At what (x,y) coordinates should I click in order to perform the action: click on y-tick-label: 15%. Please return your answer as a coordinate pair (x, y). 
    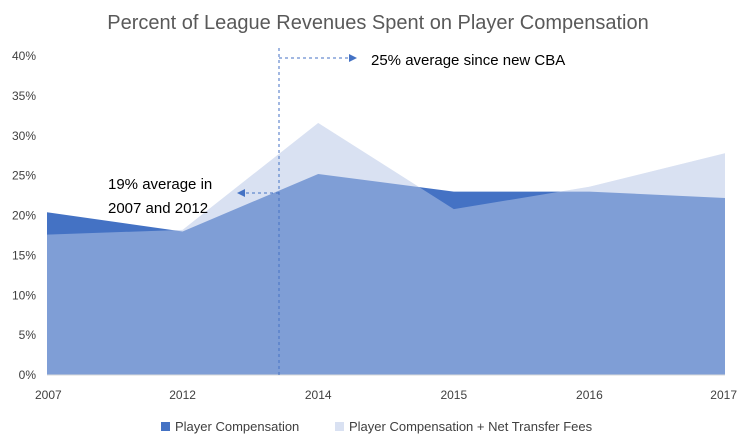
    Looking at the image, I should click on (24, 255).